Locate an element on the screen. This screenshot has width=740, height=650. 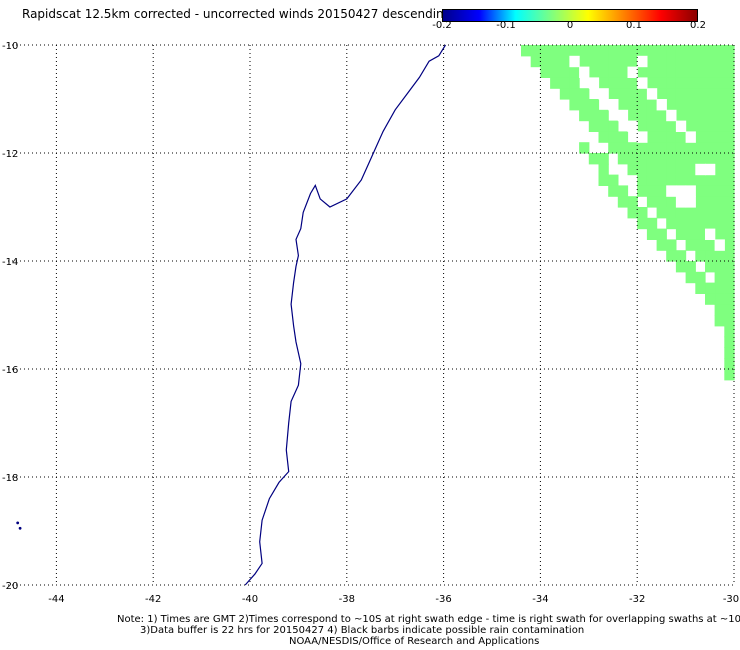
lat-tick-label: -16 is located at coordinates (10, 370).